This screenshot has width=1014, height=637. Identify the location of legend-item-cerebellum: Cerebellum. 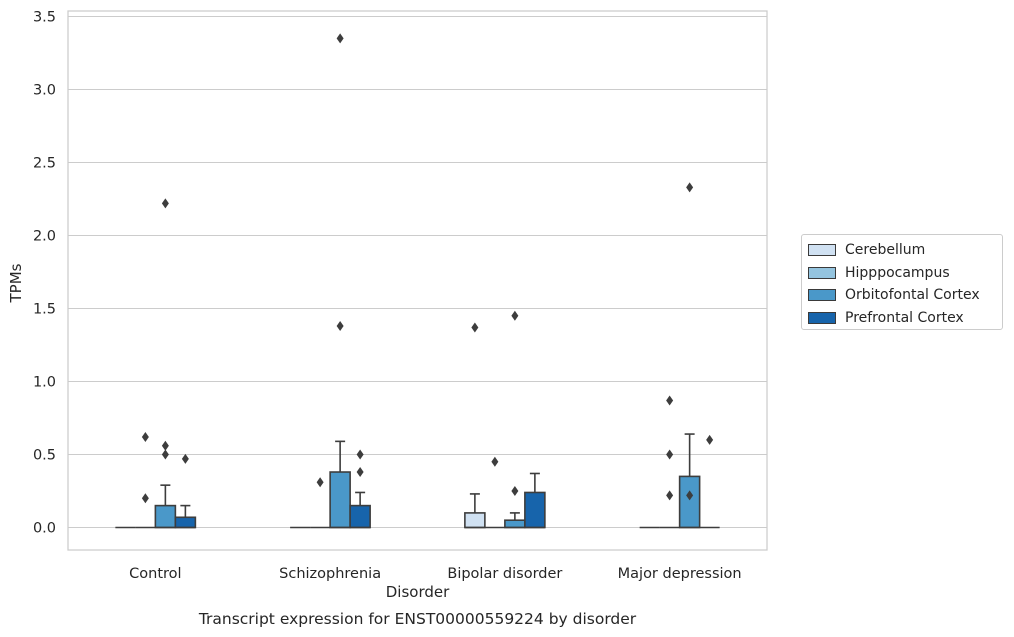
(905, 250).